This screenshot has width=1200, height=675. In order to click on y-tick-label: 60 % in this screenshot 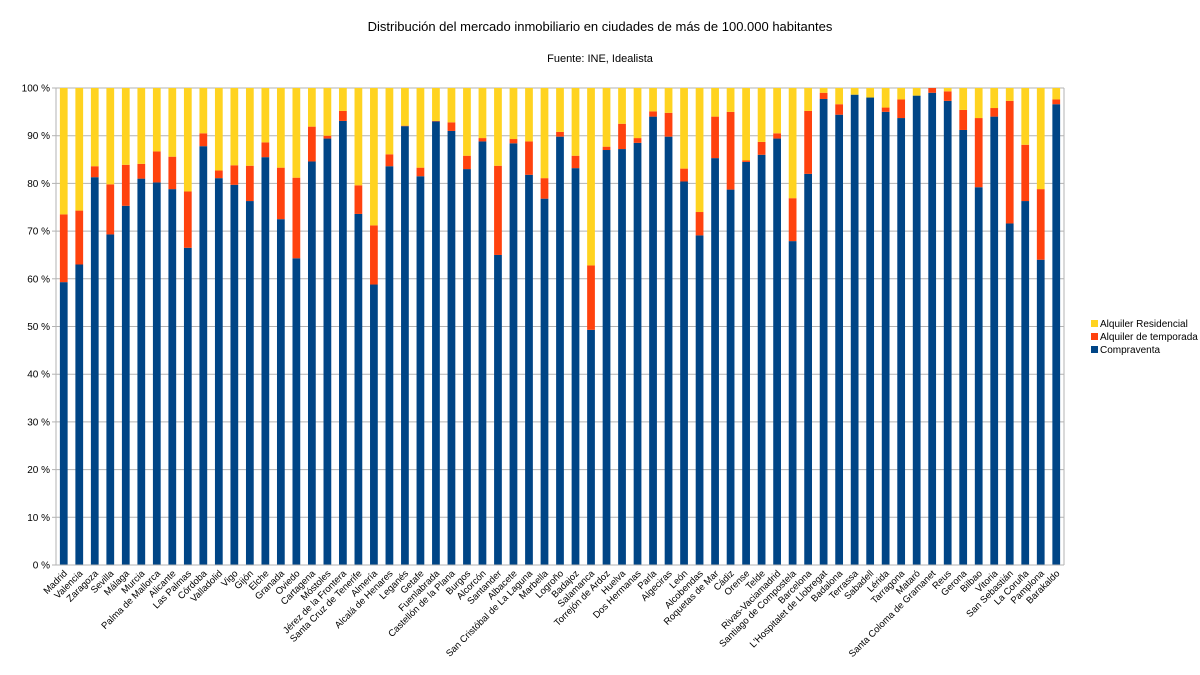, I will do `click(38, 279)`.